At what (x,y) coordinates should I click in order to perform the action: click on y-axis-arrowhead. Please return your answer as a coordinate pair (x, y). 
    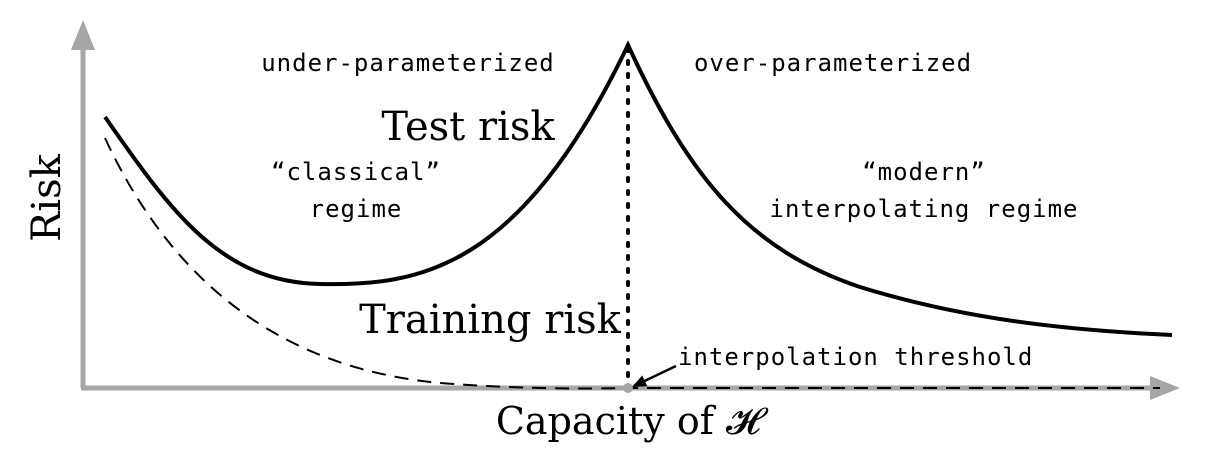
    Looking at the image, I should click on (83, 35).